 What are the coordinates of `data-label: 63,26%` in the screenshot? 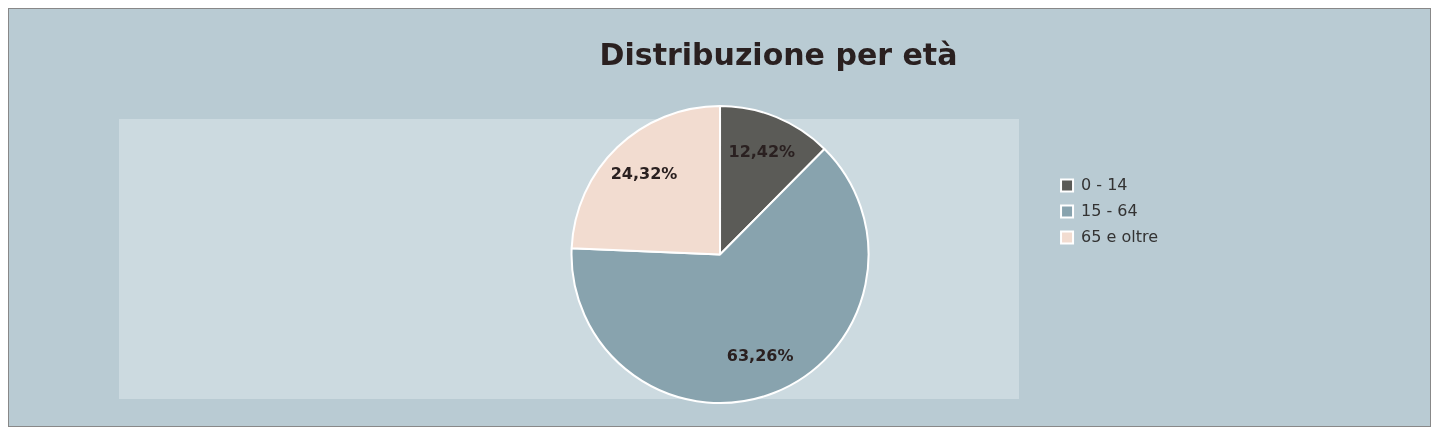 It's located at (760, 355).